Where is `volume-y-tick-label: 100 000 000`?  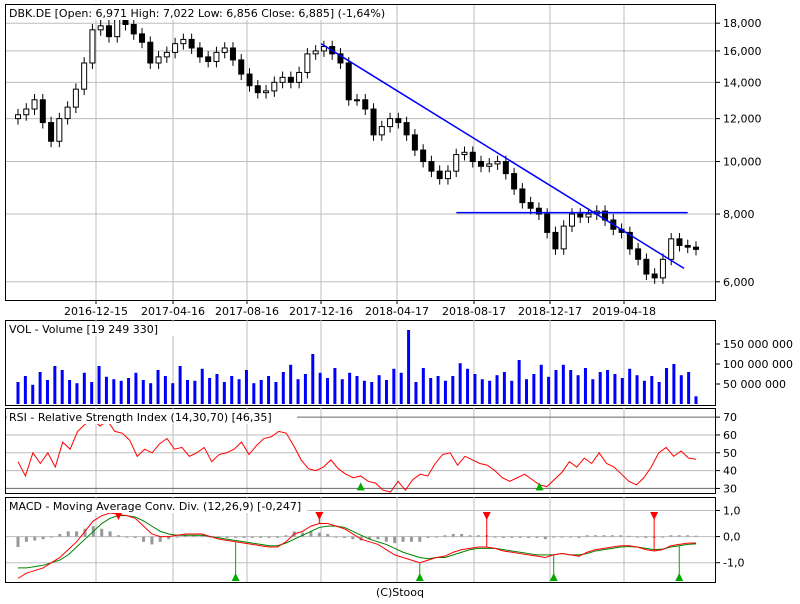
volume-y-tick-label: 100 000 000 is located at coordinates (758, 364).